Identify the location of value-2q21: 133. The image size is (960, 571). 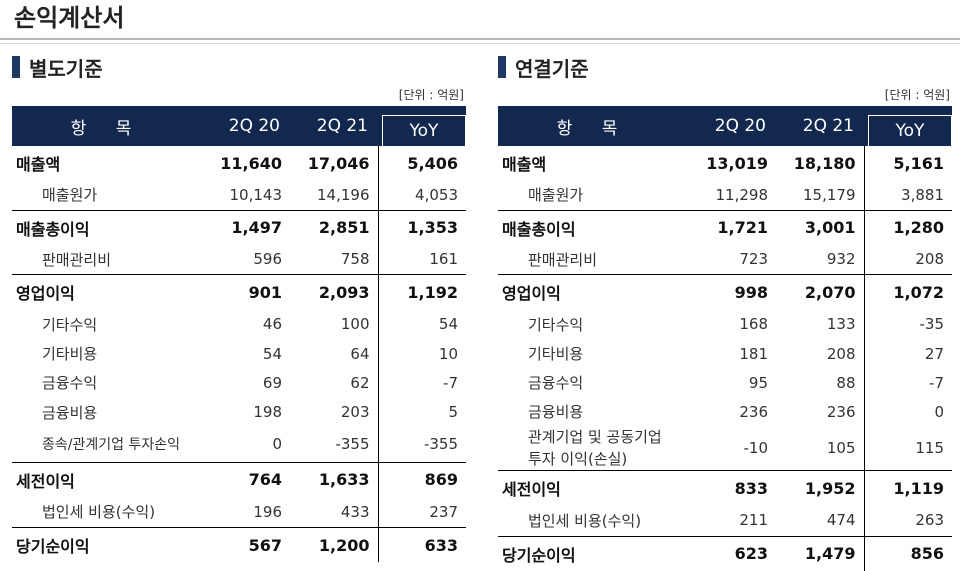
(841, 324).